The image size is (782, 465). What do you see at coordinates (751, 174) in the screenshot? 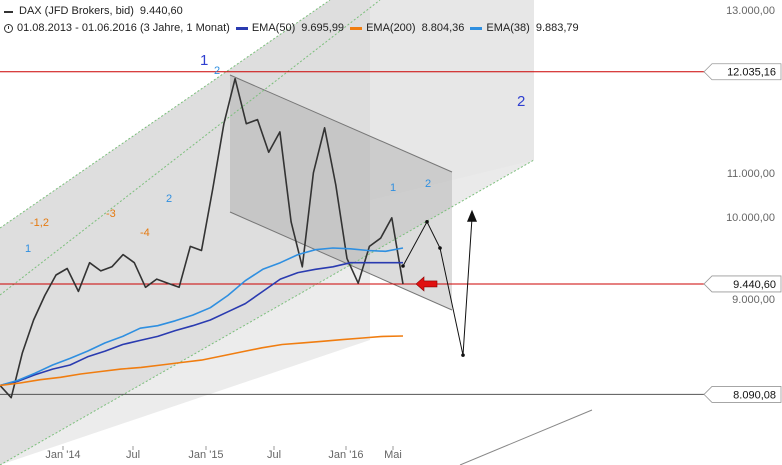
I see `y-tick-label-1: 11.000,00` at bounding box center [751, 174].